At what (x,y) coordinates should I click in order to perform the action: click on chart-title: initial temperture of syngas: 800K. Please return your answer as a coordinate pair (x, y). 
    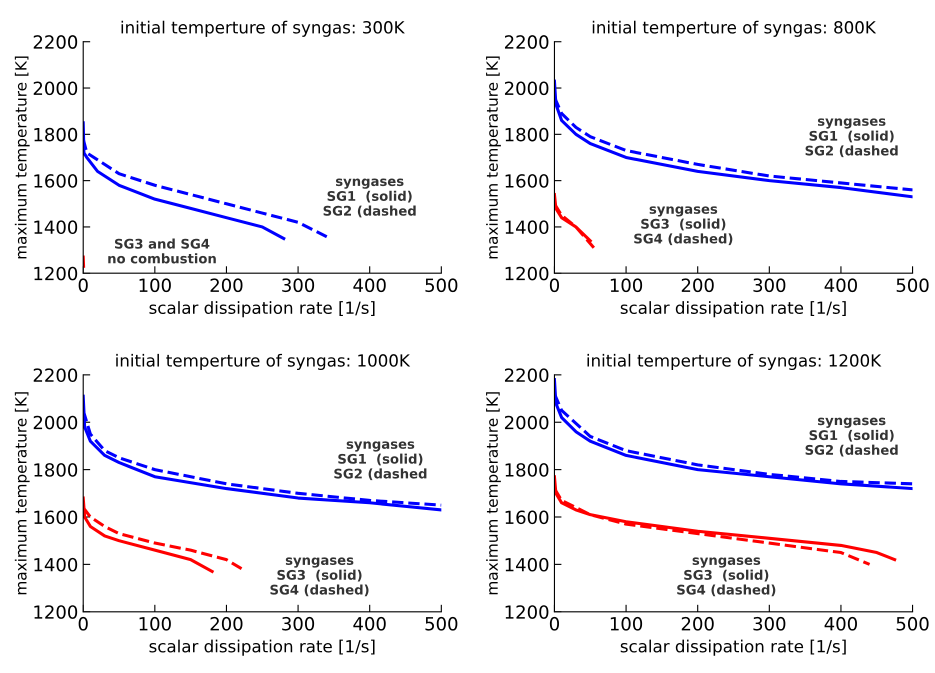
    Looking at the image, I should click on (734, 28).